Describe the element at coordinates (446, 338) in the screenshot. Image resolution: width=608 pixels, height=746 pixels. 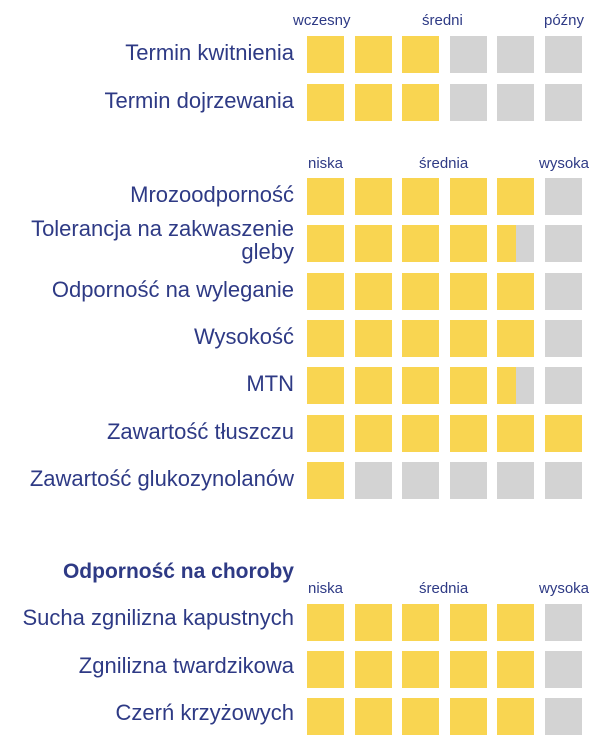
I see `rating-bar-height` at that location.